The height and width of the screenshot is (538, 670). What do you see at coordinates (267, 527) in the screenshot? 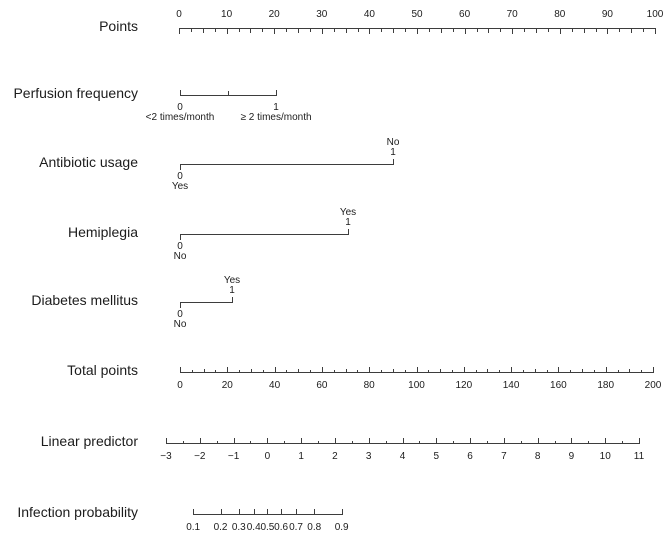
I see `tick-label-infection-probability: 0.5` at bounding box center [267, 527].